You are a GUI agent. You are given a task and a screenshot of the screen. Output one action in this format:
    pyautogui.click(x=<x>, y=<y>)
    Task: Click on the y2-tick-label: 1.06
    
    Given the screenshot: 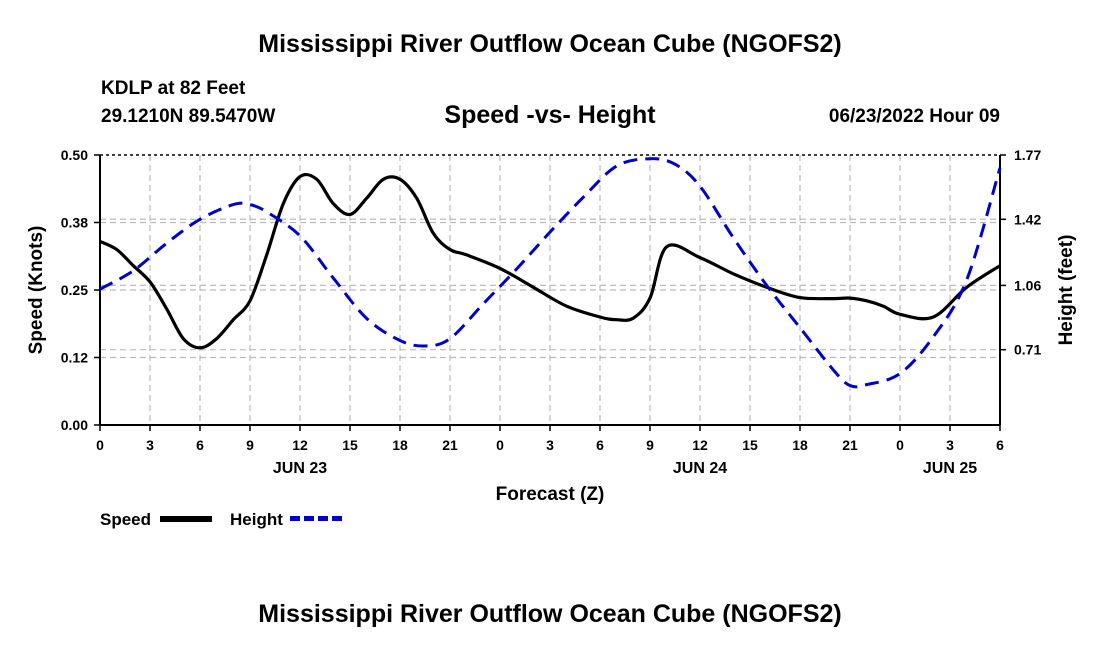 What is the action you would take?
    pyautogui.click(x=1027, y=285)
    